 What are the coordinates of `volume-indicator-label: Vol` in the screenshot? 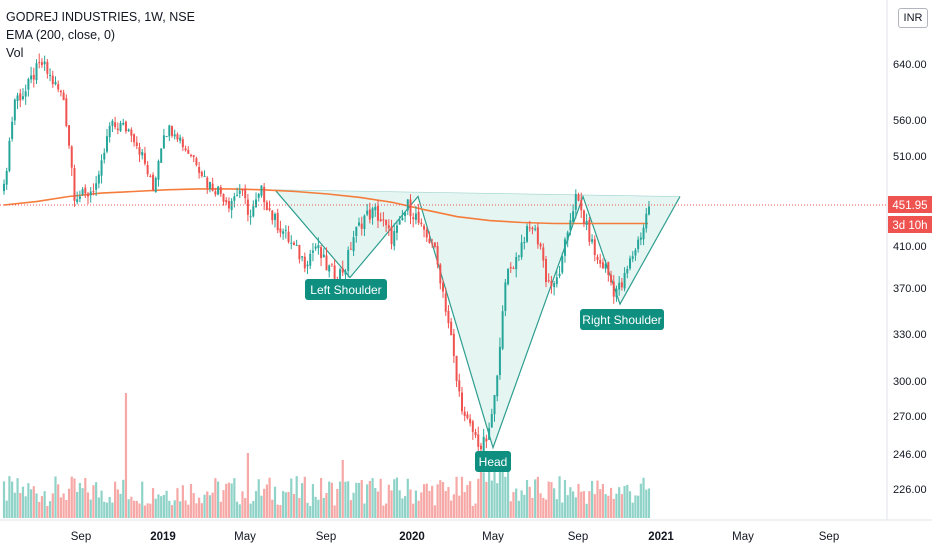 It's located at (15, 53).